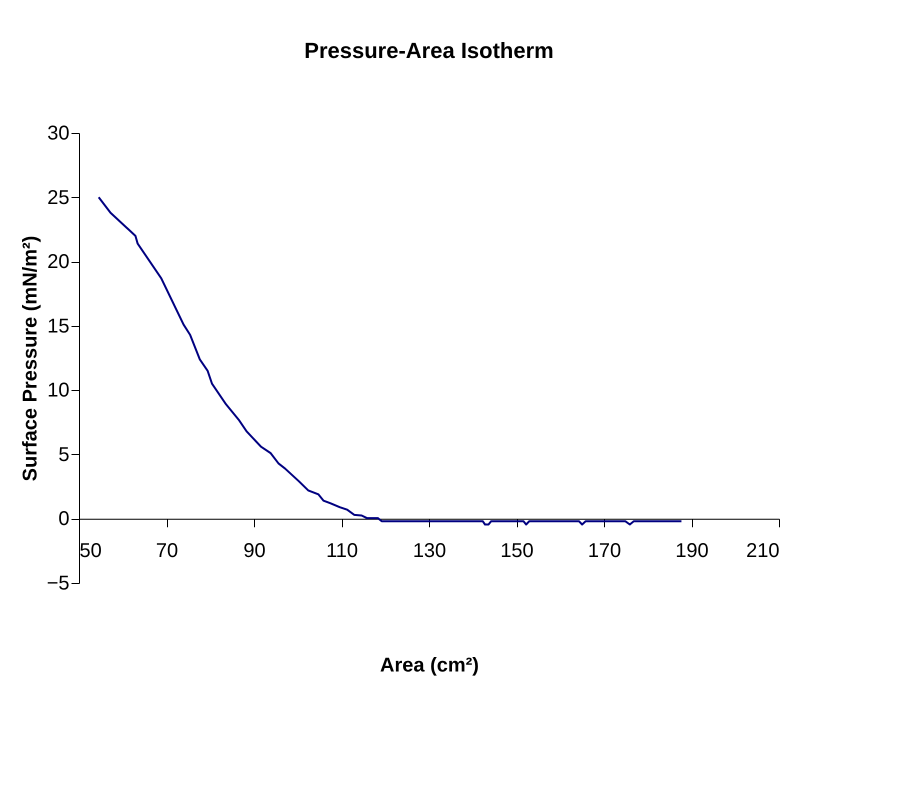 The width and height of the screenshot is (898, 804). I want to click on y-tick-label: 20, so click(58, 262).